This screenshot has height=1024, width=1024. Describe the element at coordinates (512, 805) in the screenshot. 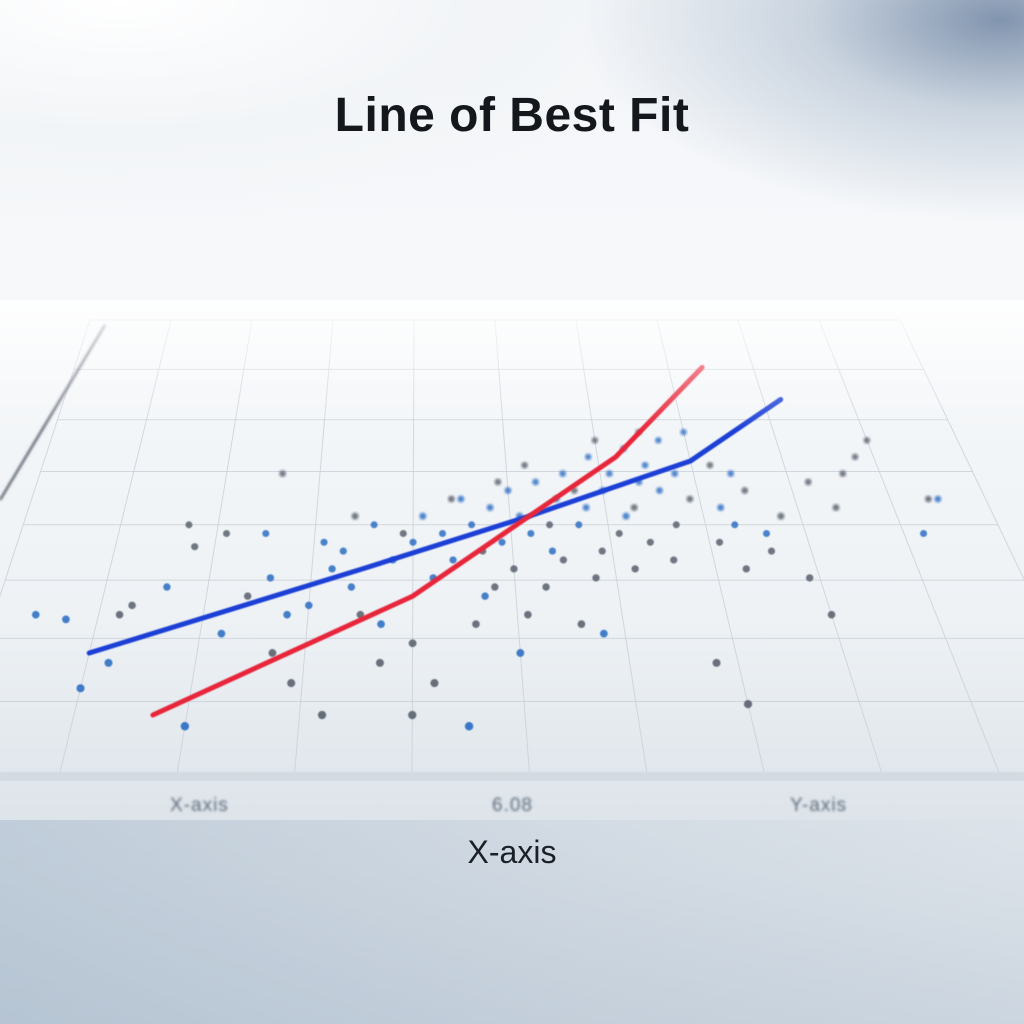

I see `x-axis-tick-label-center: 6.08` at that location.